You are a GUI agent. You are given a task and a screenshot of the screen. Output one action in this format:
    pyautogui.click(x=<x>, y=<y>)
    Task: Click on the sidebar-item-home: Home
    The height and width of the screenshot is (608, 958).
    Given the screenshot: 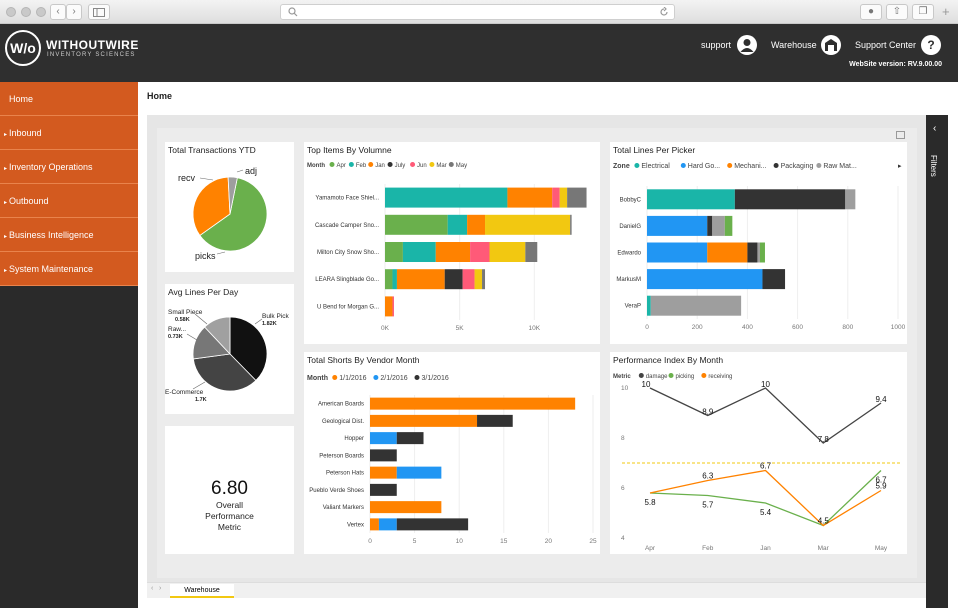 What is the action you would take?
    pyautogui.click(x=69, y=99)
    